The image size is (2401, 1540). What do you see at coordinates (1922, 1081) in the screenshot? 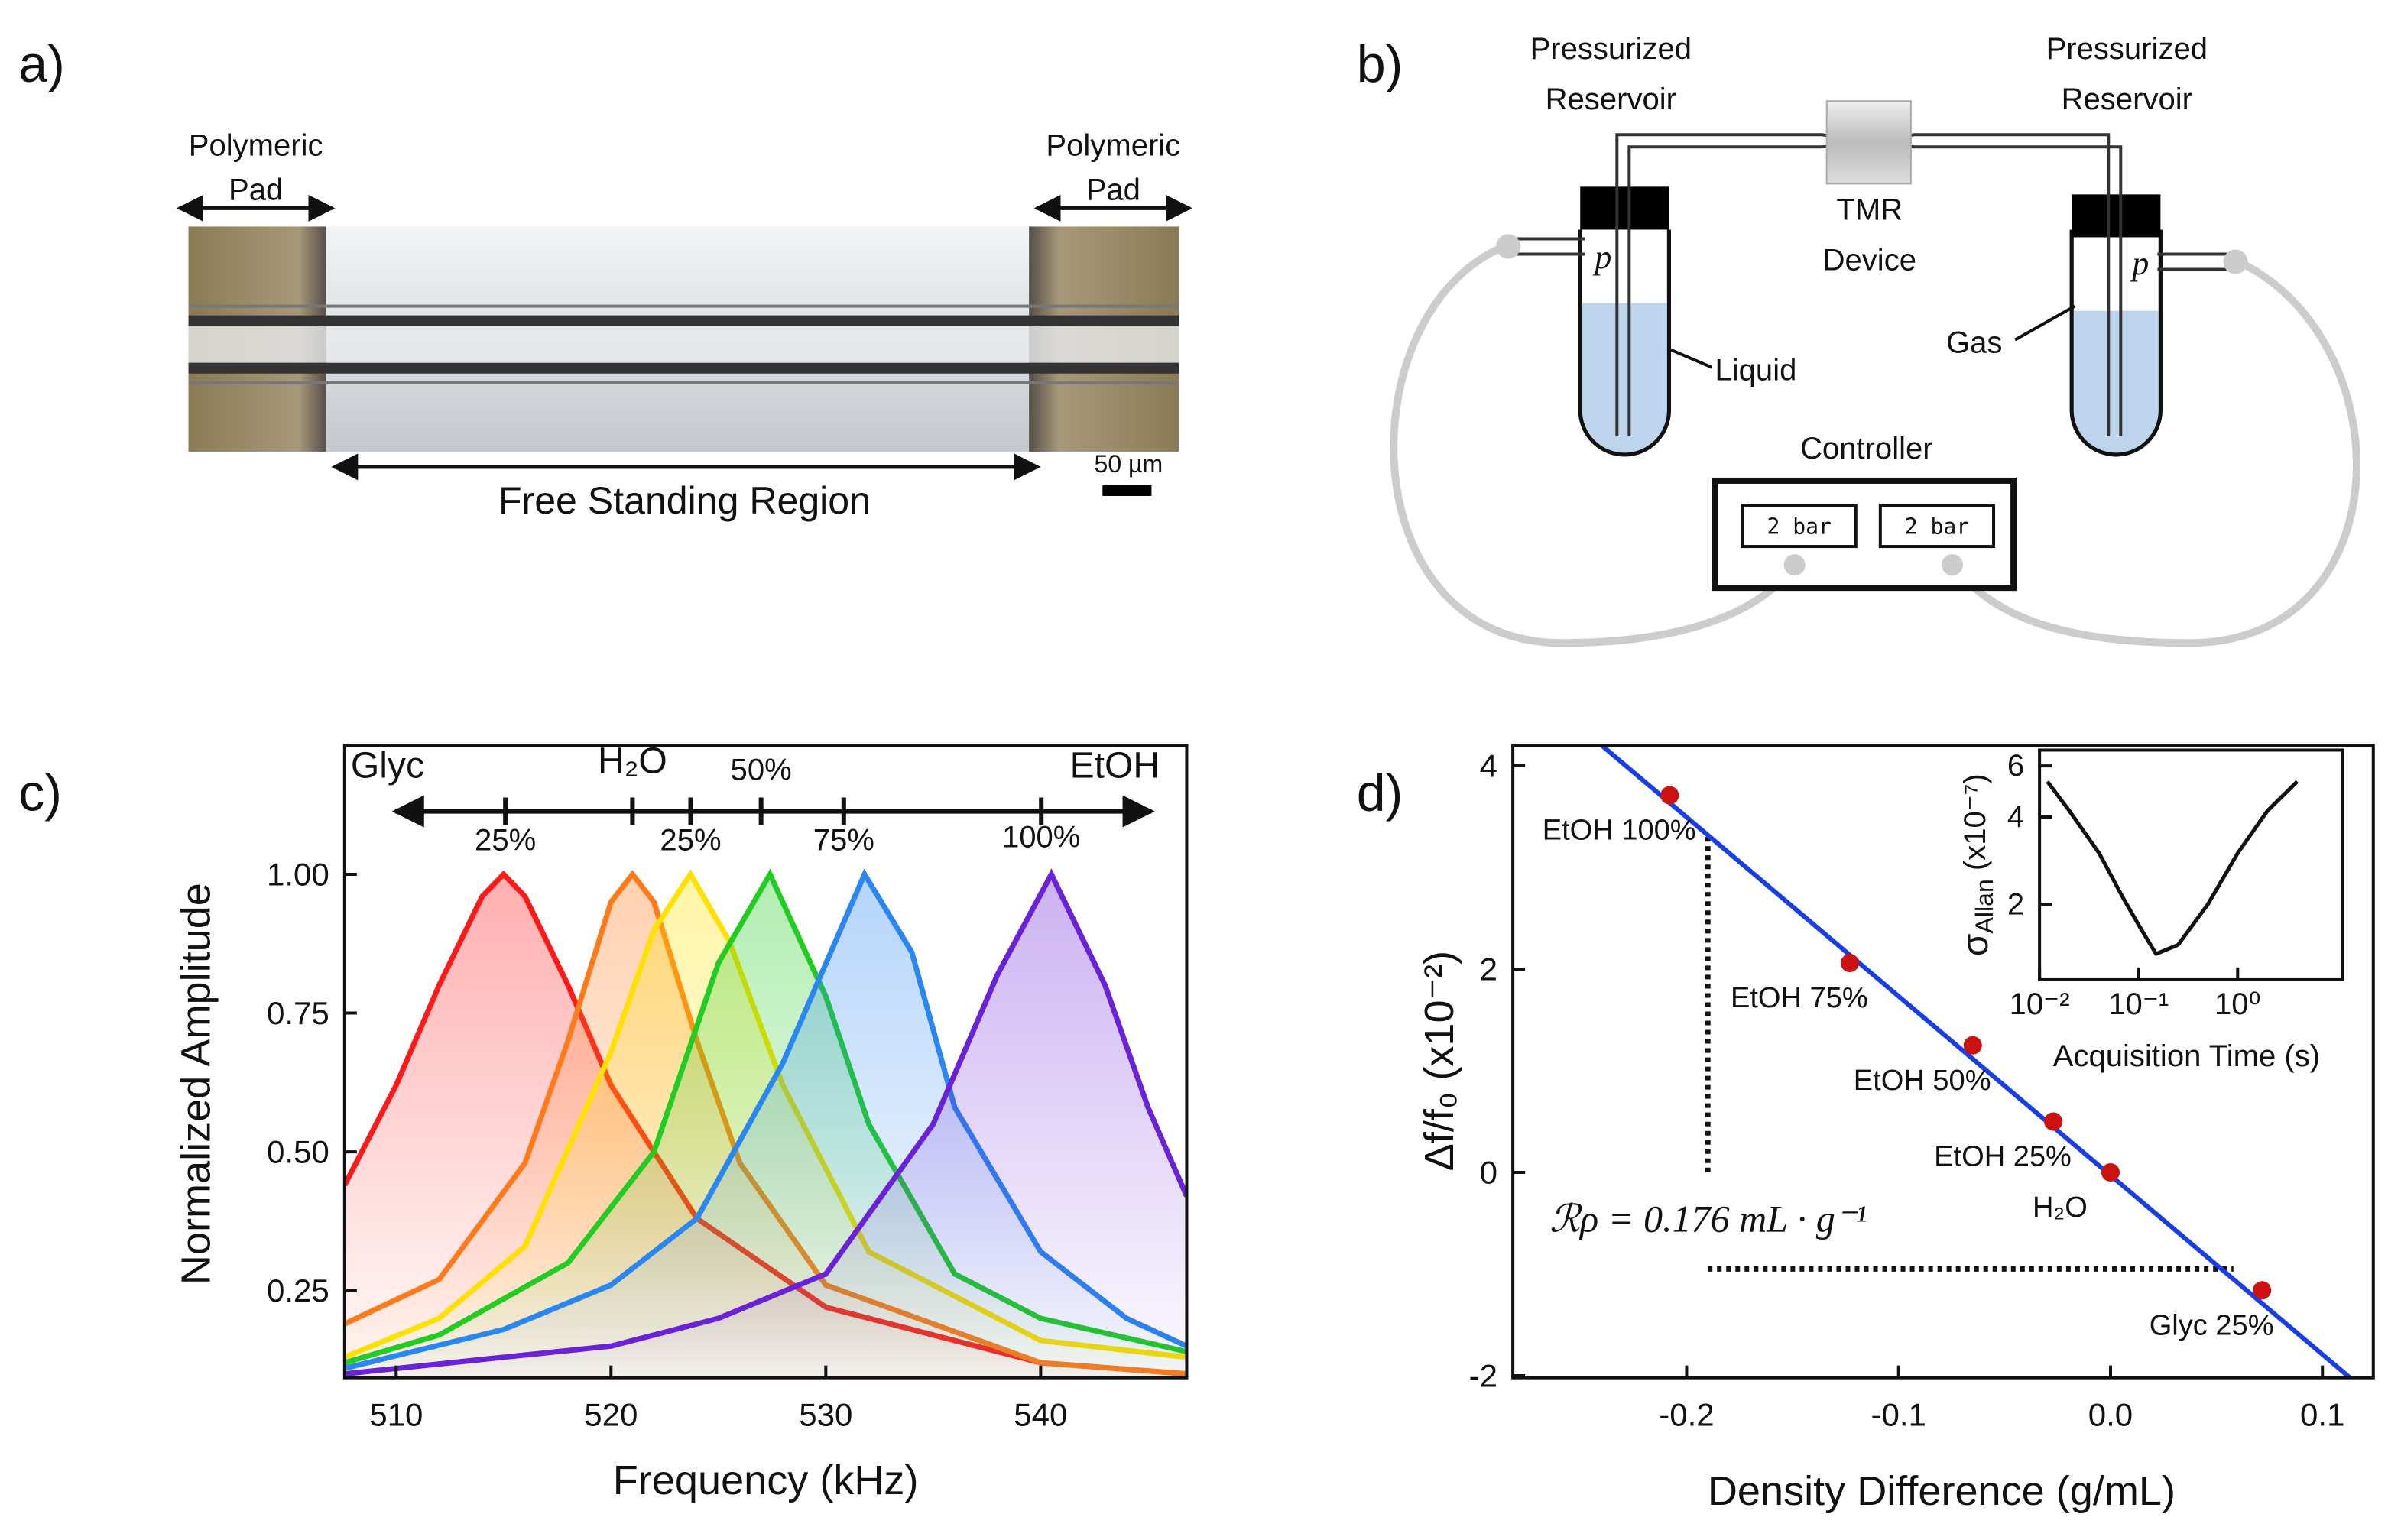
I see `point-label: EtOH 50%` at bounding box center [1922, 1081].